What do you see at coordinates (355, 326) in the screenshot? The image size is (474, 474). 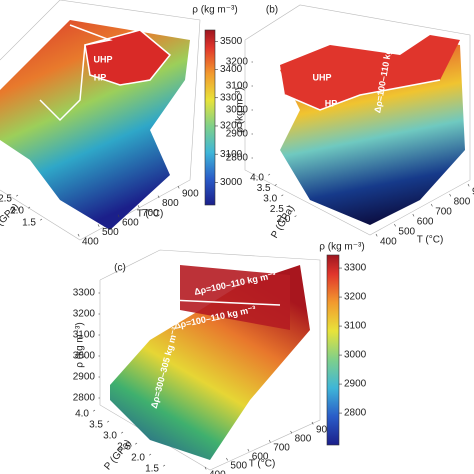 I see `colorbar-tick-label: 3100` at bounding box center [355, 326].